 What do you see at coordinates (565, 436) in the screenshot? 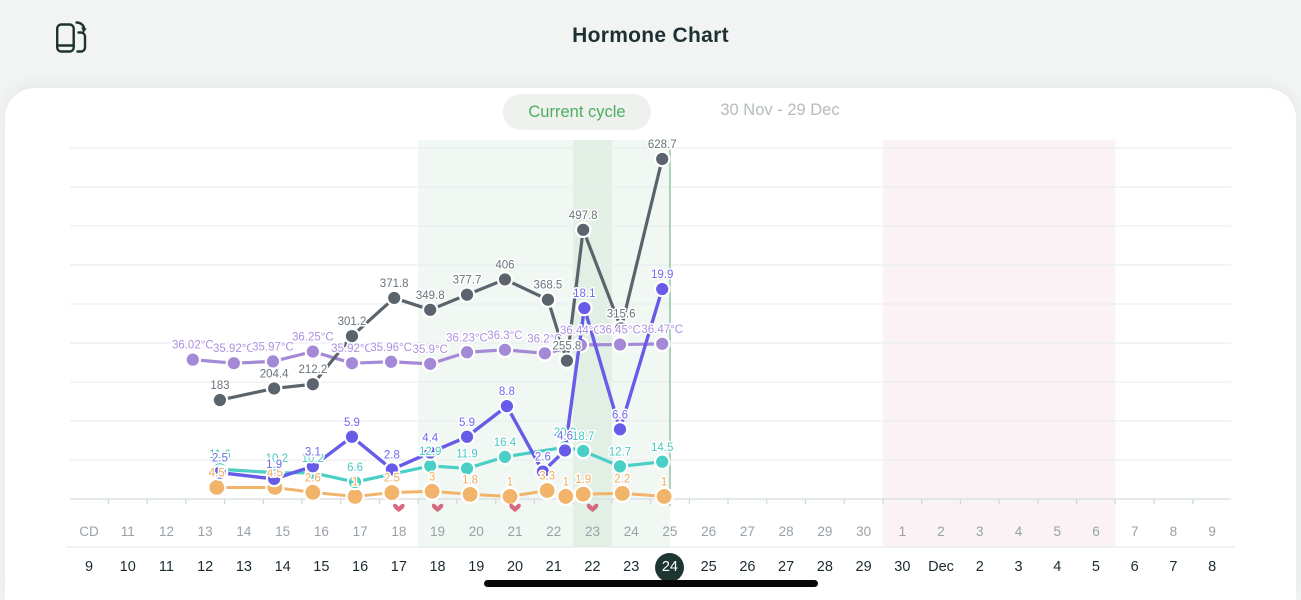
I see `point-label-indigo: 4.6` at bounding box center [565, 436].